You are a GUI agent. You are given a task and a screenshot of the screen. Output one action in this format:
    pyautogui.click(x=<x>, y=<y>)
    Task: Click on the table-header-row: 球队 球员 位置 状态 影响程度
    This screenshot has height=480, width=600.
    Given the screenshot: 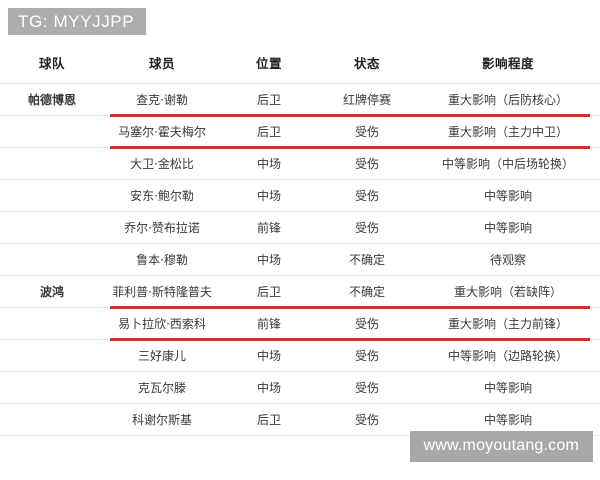 What is the action you would take?
    pyautogui.click(x=300, y=64)
    